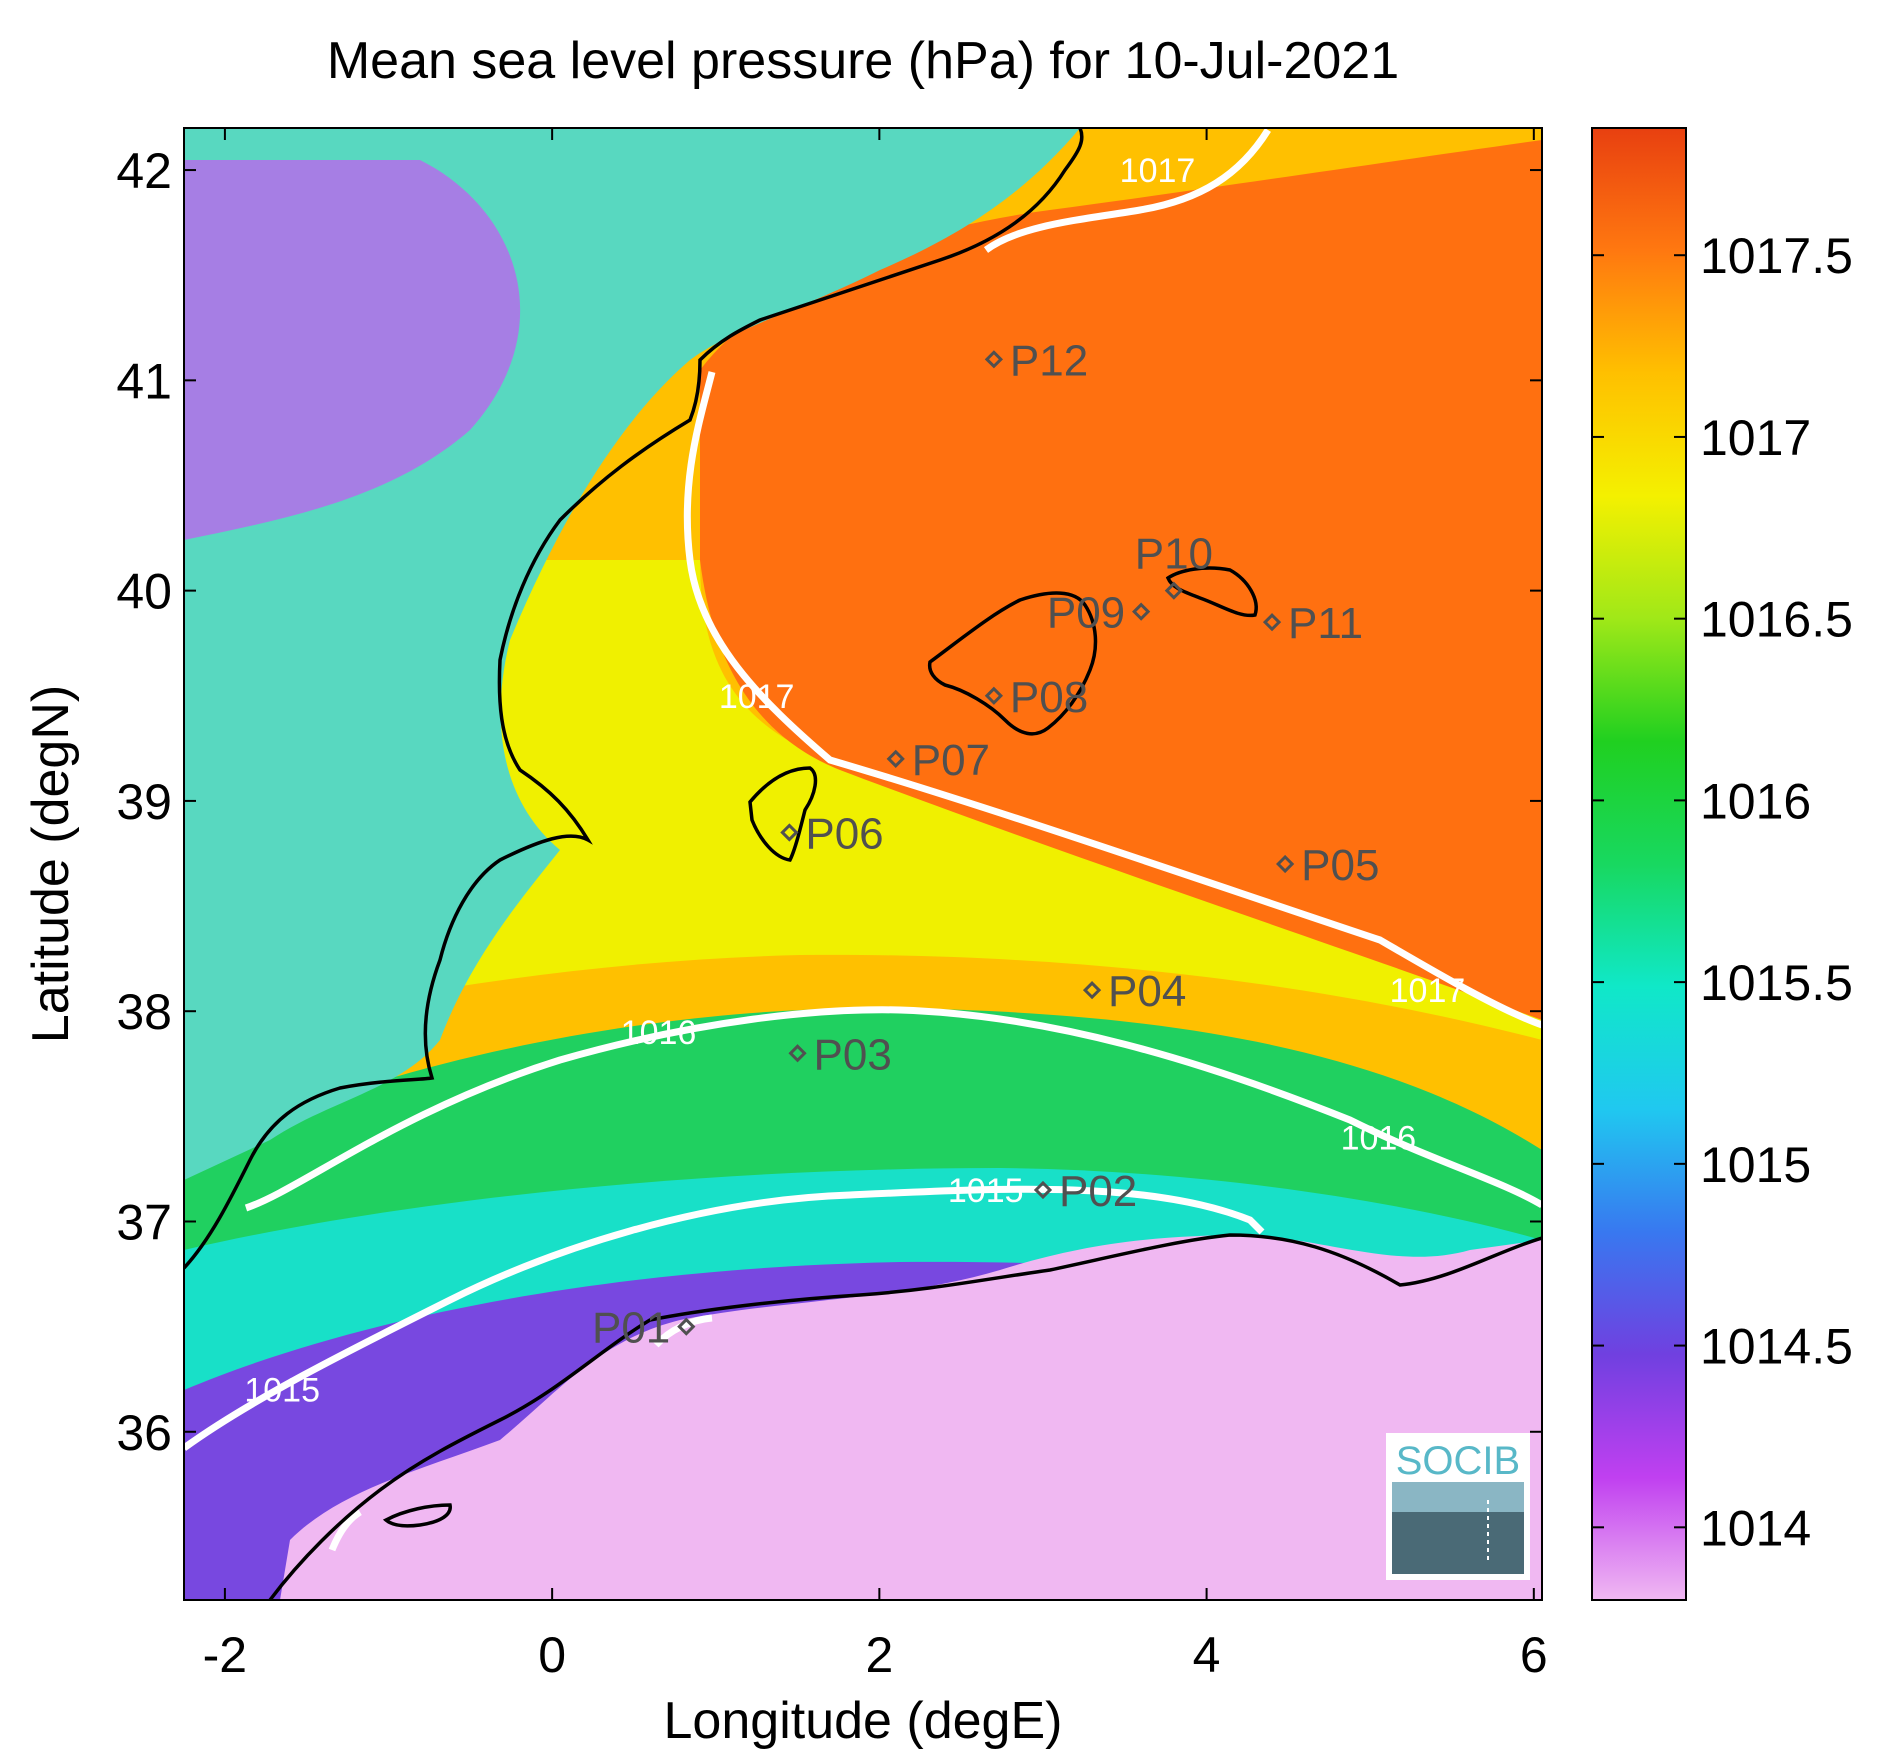  What do you see at coordinates (1776, 983) in the screenshot?
I see `colorbar-tick-label: 1015.5` at bounding box center [1776, 983].